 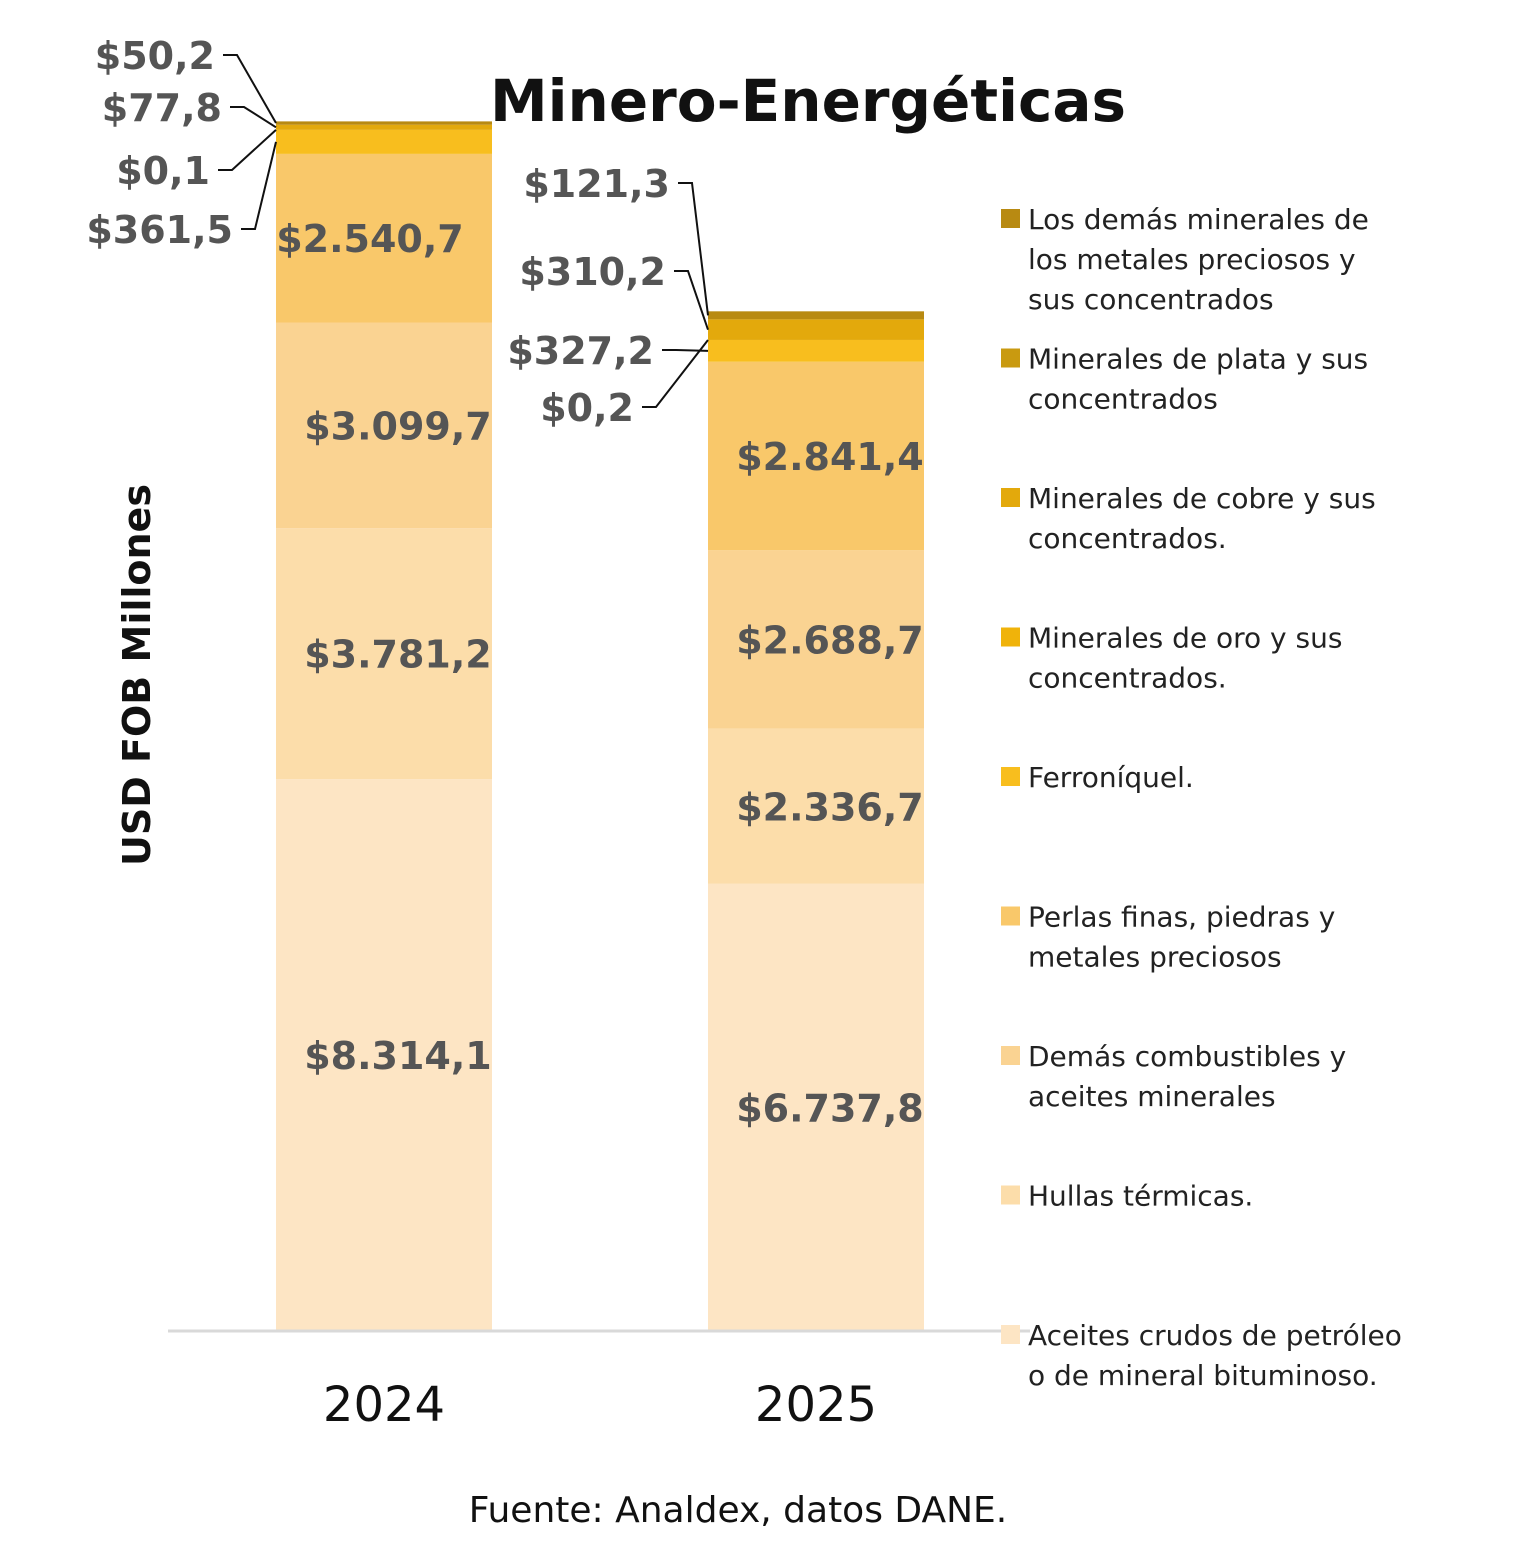 What do you see at coordinates (830, 641) in the screenshot?
I see `data-label-2025-series-2: $2.688,7` at bounding box center [830, 641].